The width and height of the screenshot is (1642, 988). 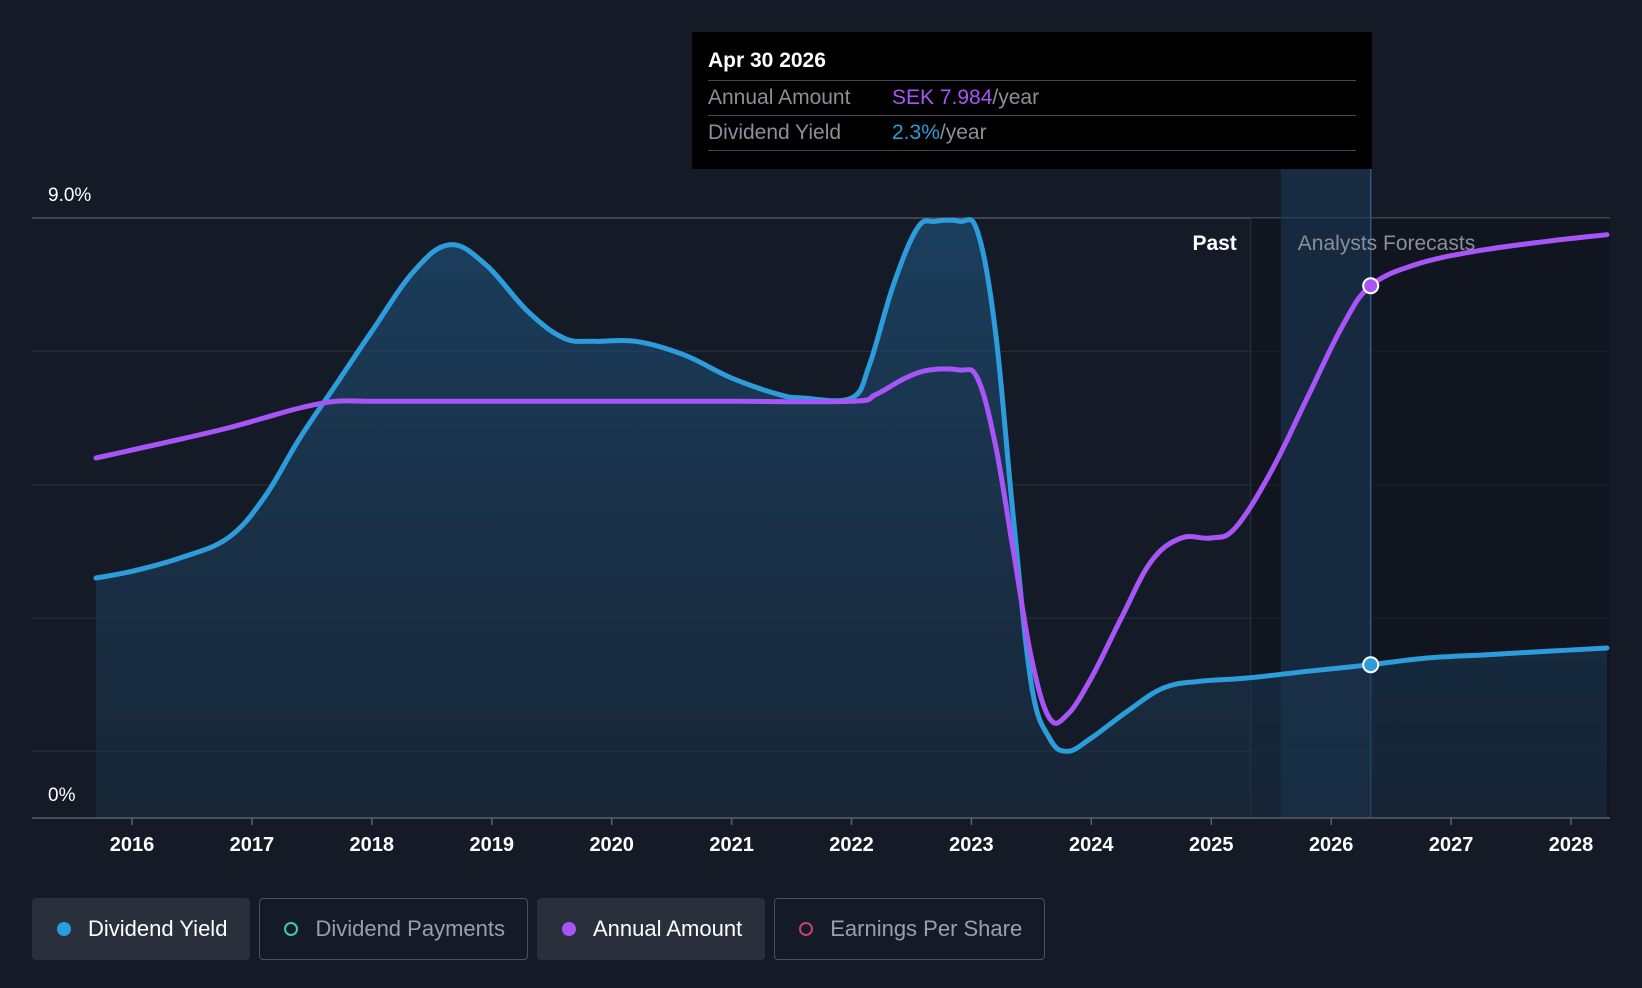 I want to click on series-markers, so click(x=1371, y=475).